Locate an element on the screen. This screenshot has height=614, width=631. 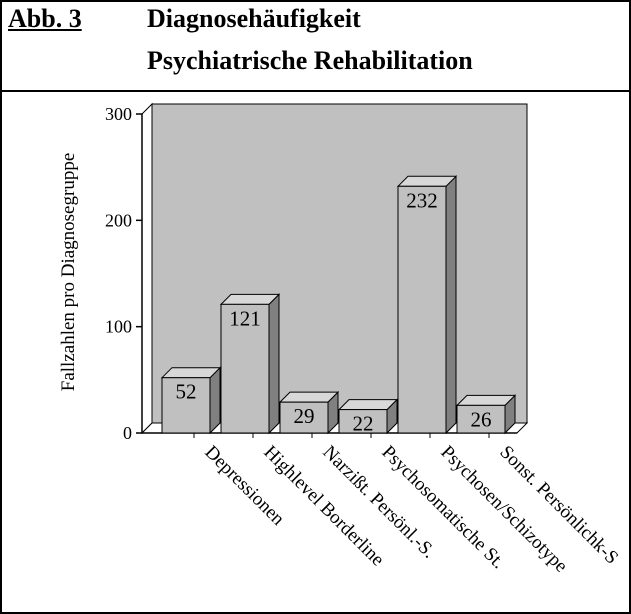
y-tick-label: 300 is located at coordinates (118, 114).